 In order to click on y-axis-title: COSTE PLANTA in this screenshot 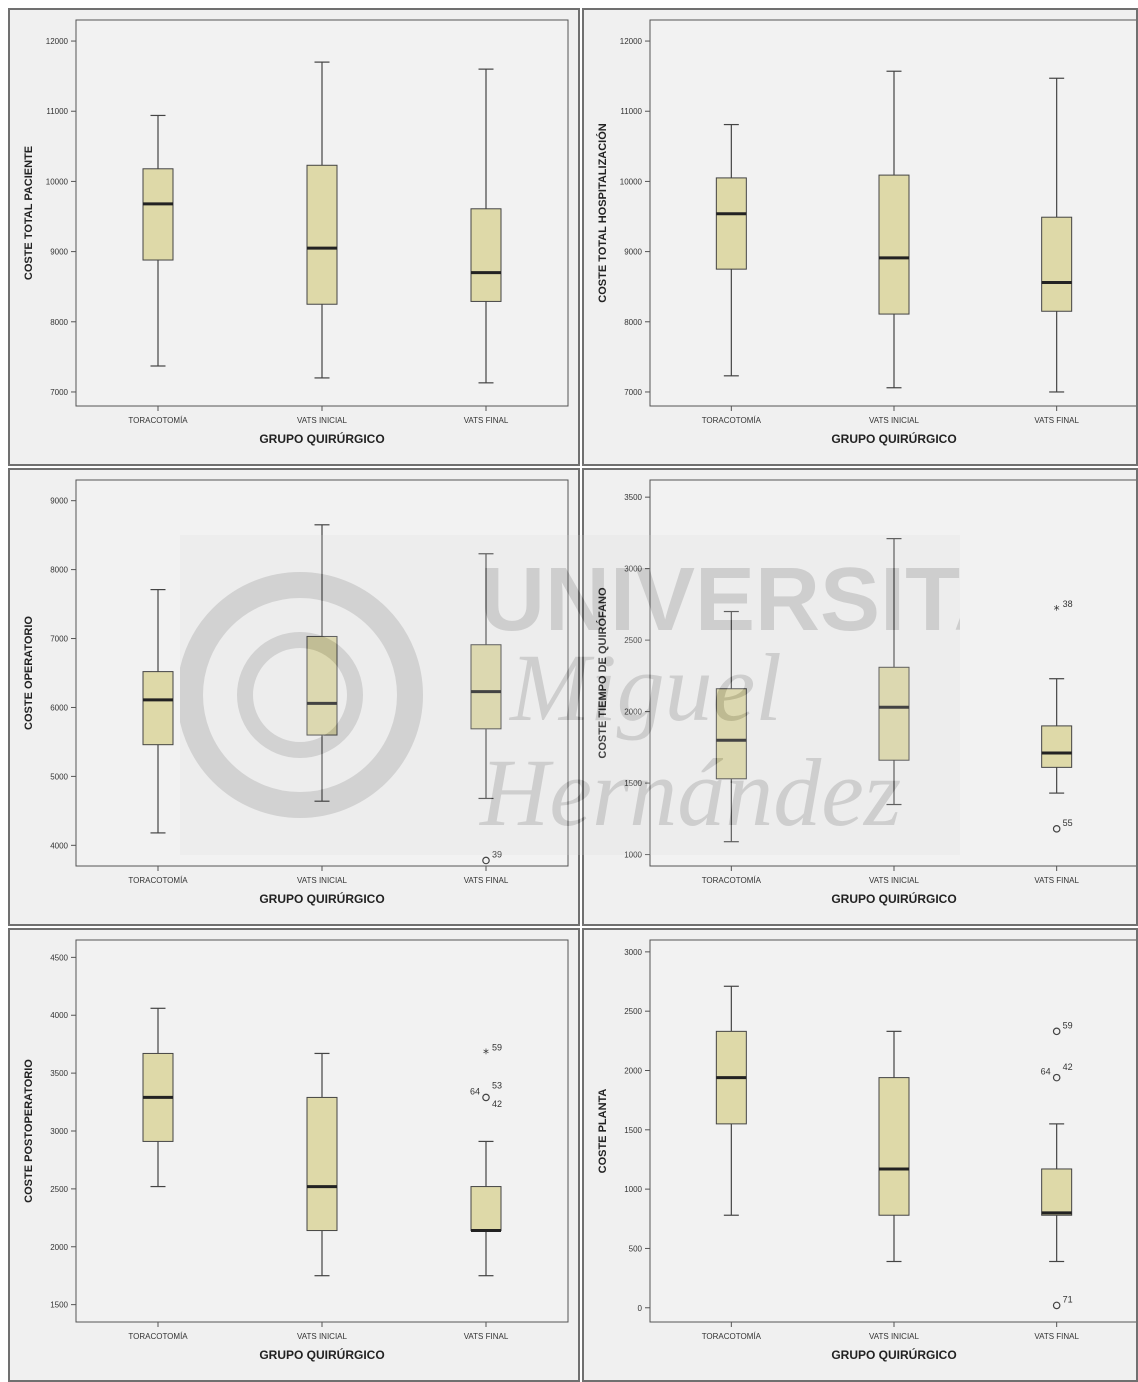, I will do `click(603, 1131)`.